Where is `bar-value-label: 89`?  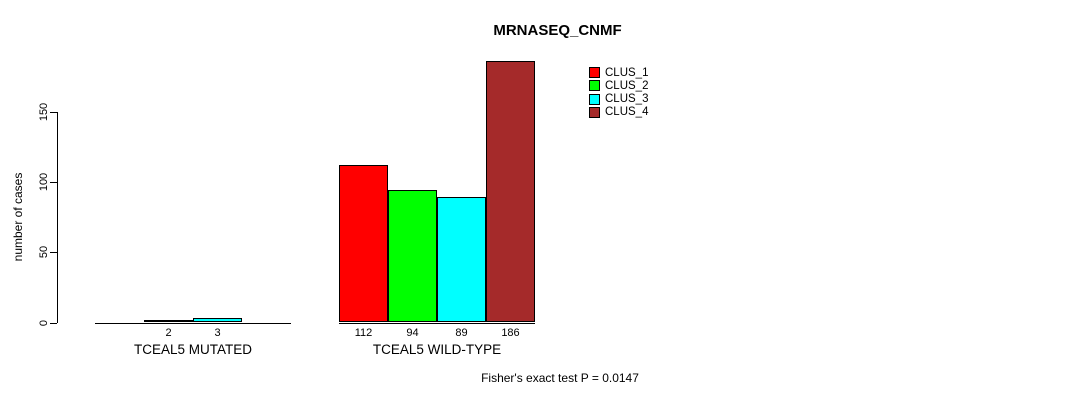 bar-value-label: 89 is located at coordinates (461, 333).